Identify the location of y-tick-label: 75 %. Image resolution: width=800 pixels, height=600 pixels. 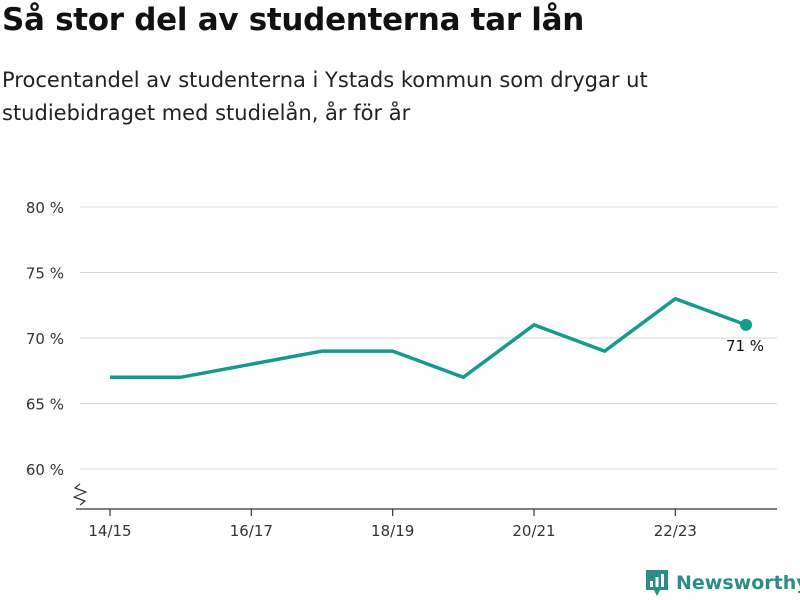
(45, 274).